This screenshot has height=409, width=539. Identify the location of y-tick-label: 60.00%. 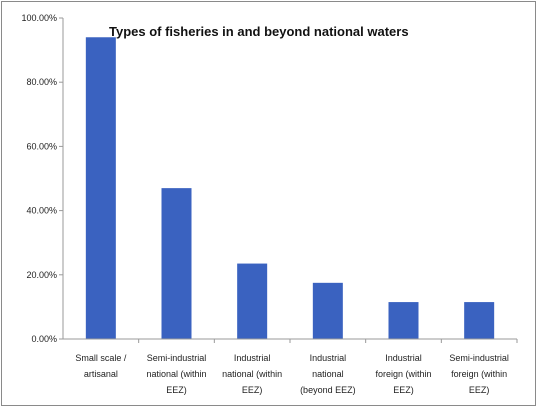
(41, 146).